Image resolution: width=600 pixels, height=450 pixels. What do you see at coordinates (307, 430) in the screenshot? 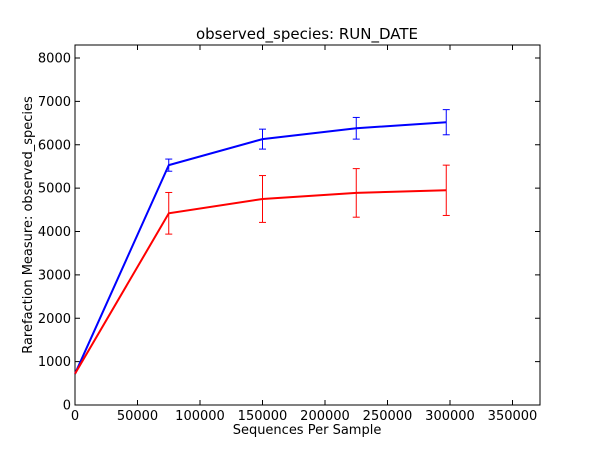
I see `x-axis-label: Sequences Per Sample` at bounding box center [307, 430].